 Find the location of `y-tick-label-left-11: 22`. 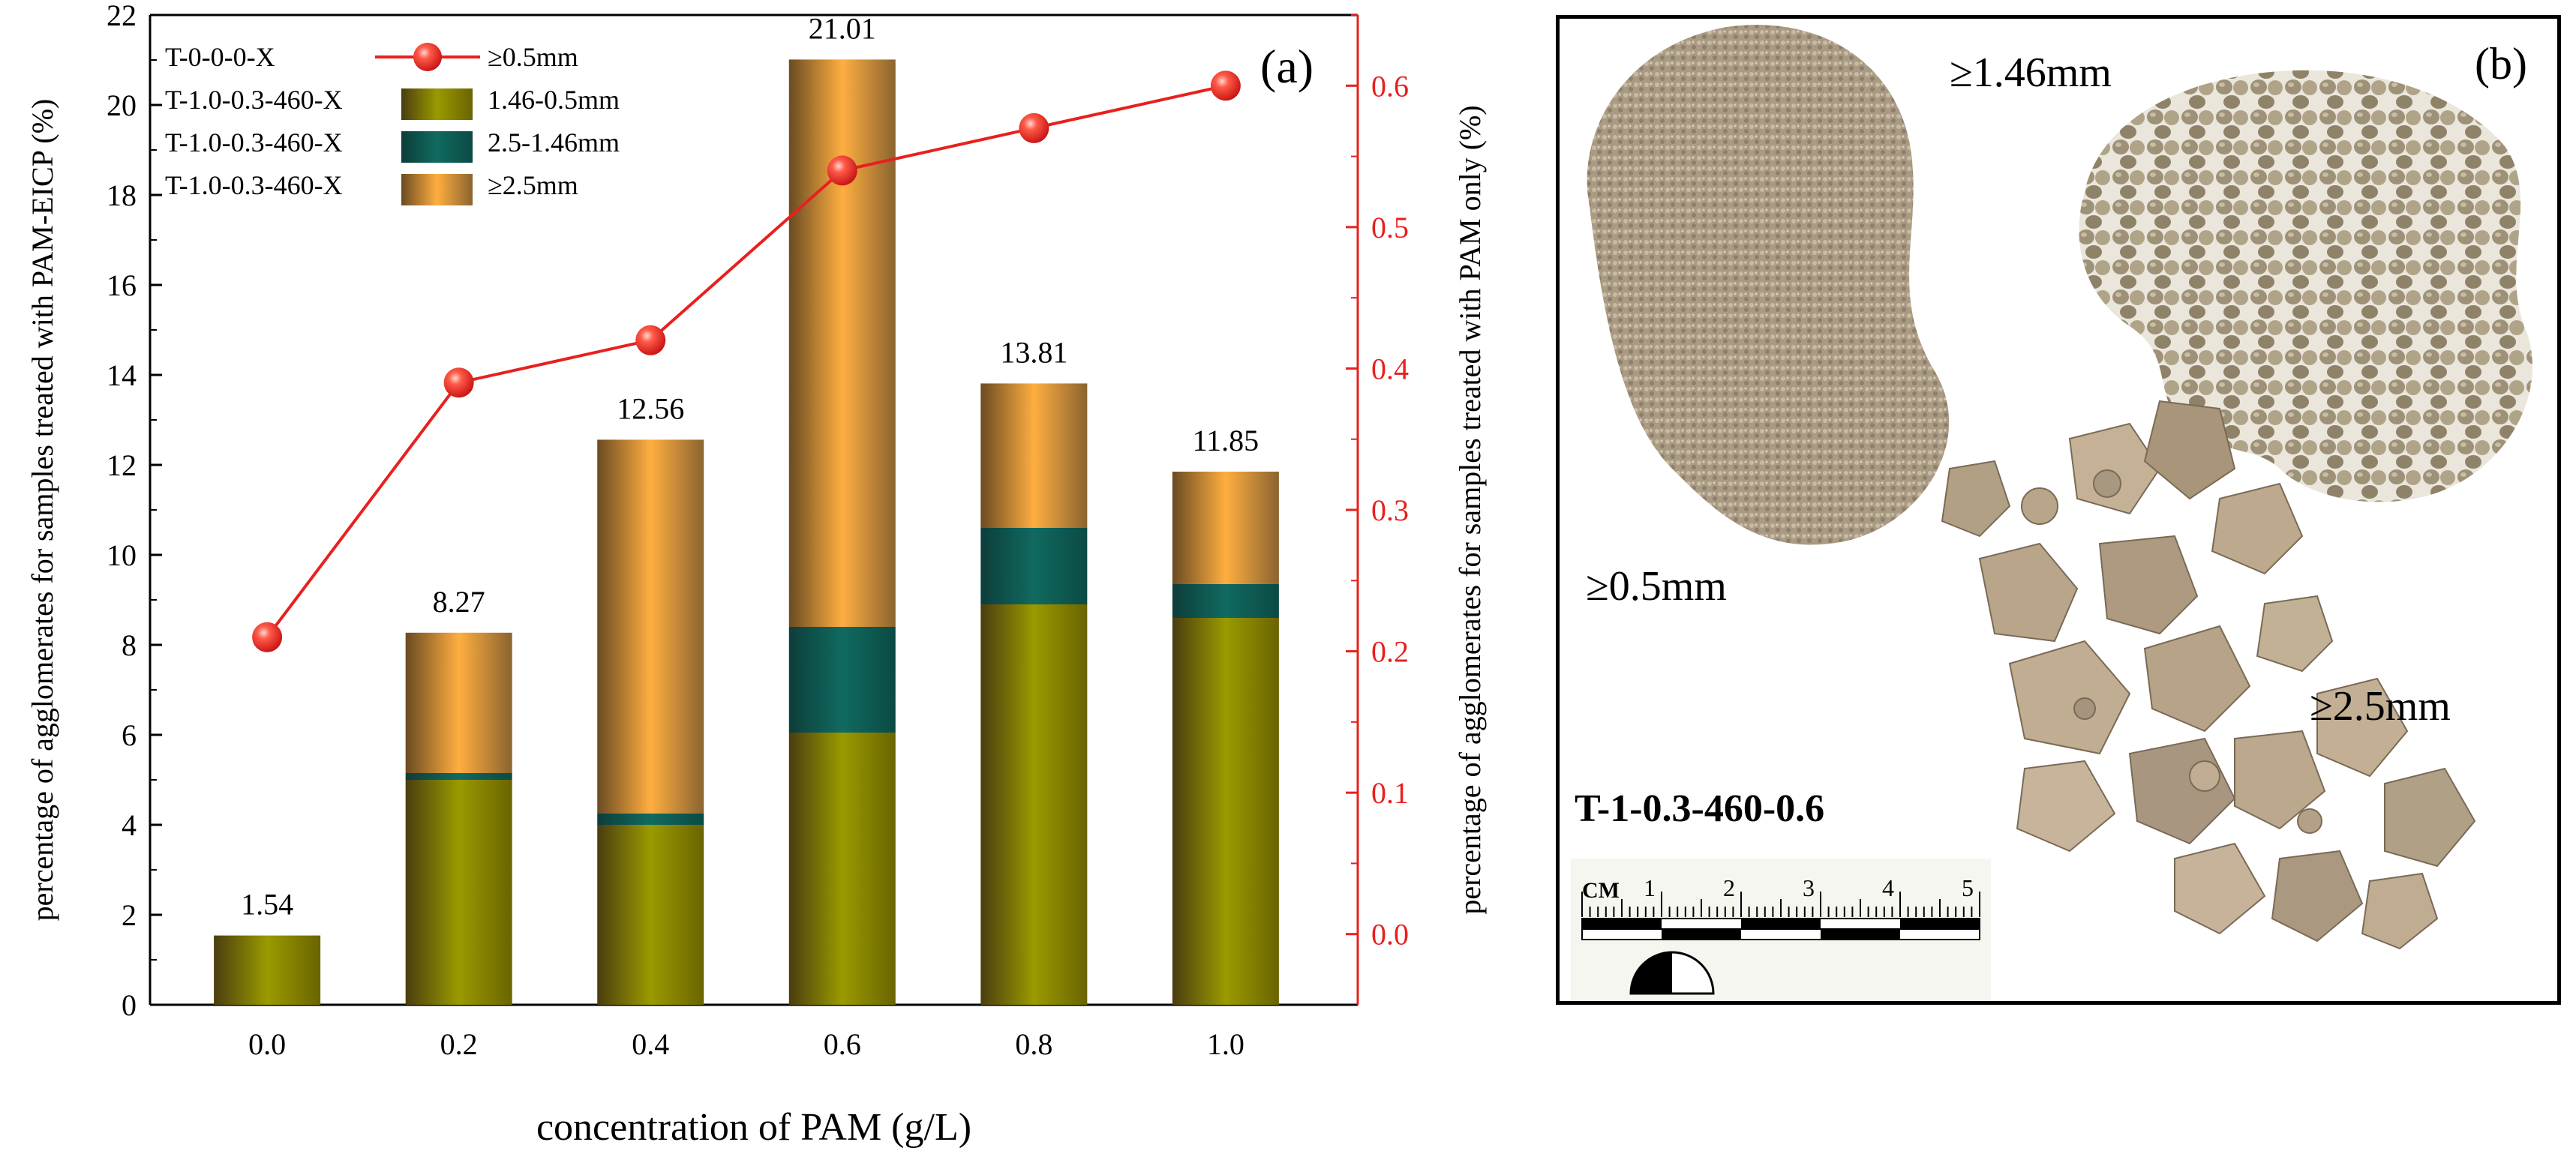

y-tick-label-left-11: 22 is located at coordinates (122, 16).